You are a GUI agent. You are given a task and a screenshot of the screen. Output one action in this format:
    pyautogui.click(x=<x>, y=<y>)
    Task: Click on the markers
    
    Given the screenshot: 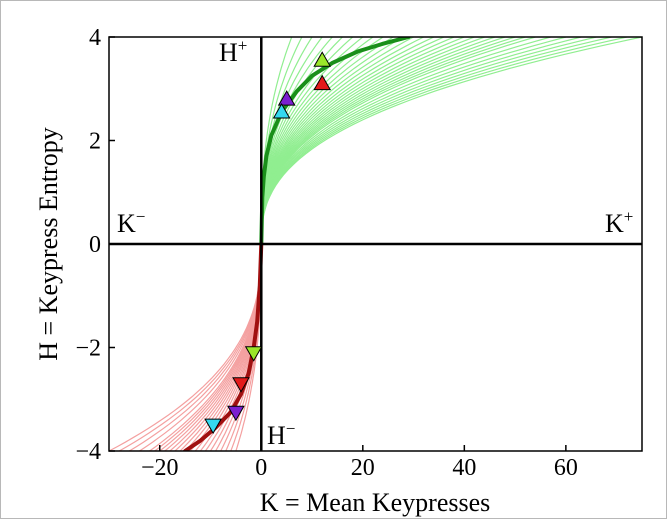 What is the action you would take?
    pyautogui.click(x=268, y=243)
    